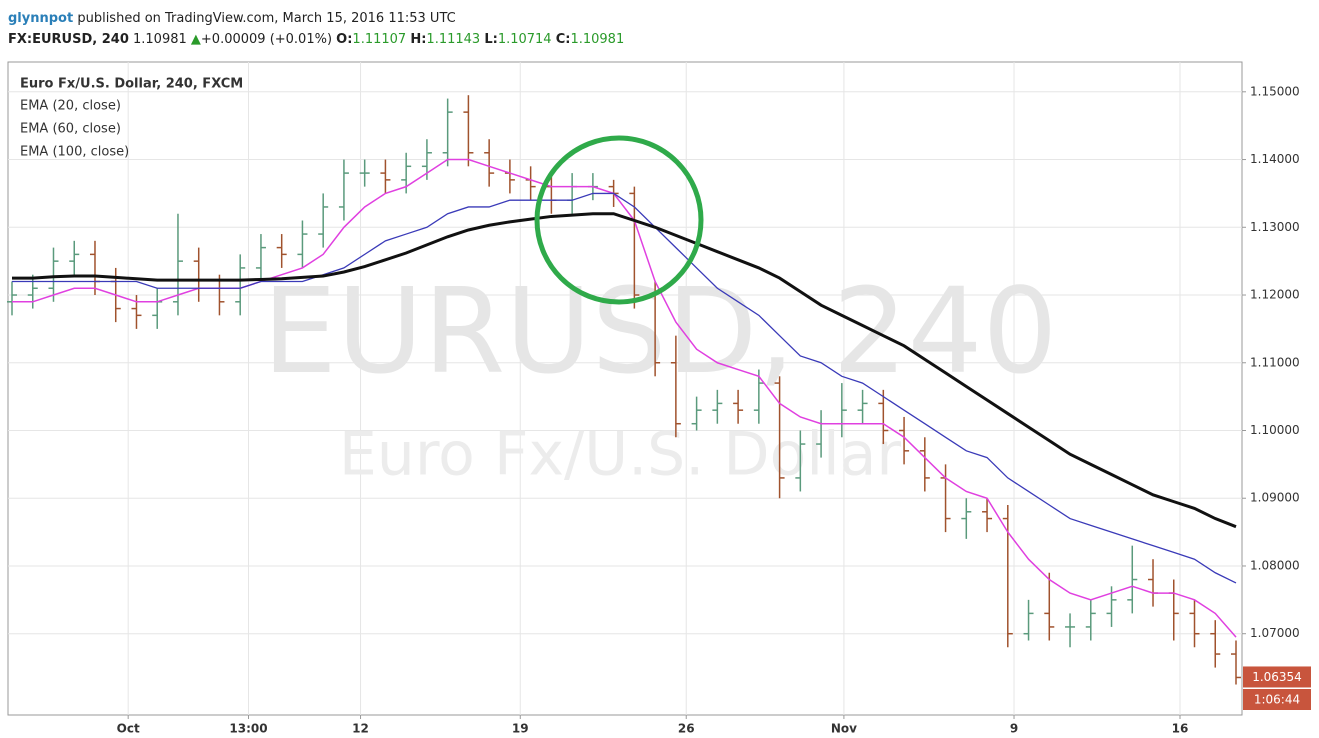 The image size is (1319, 738). I want to click on countdown-box, so click(1277, 699).